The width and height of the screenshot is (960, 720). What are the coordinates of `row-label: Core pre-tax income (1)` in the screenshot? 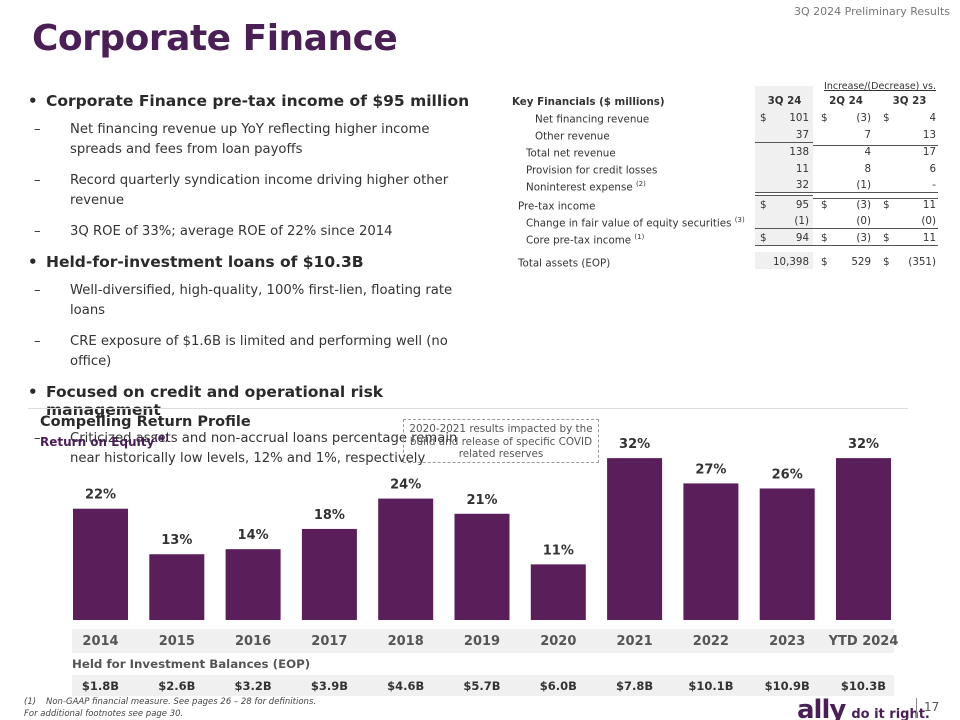 It's located at (585, 239).